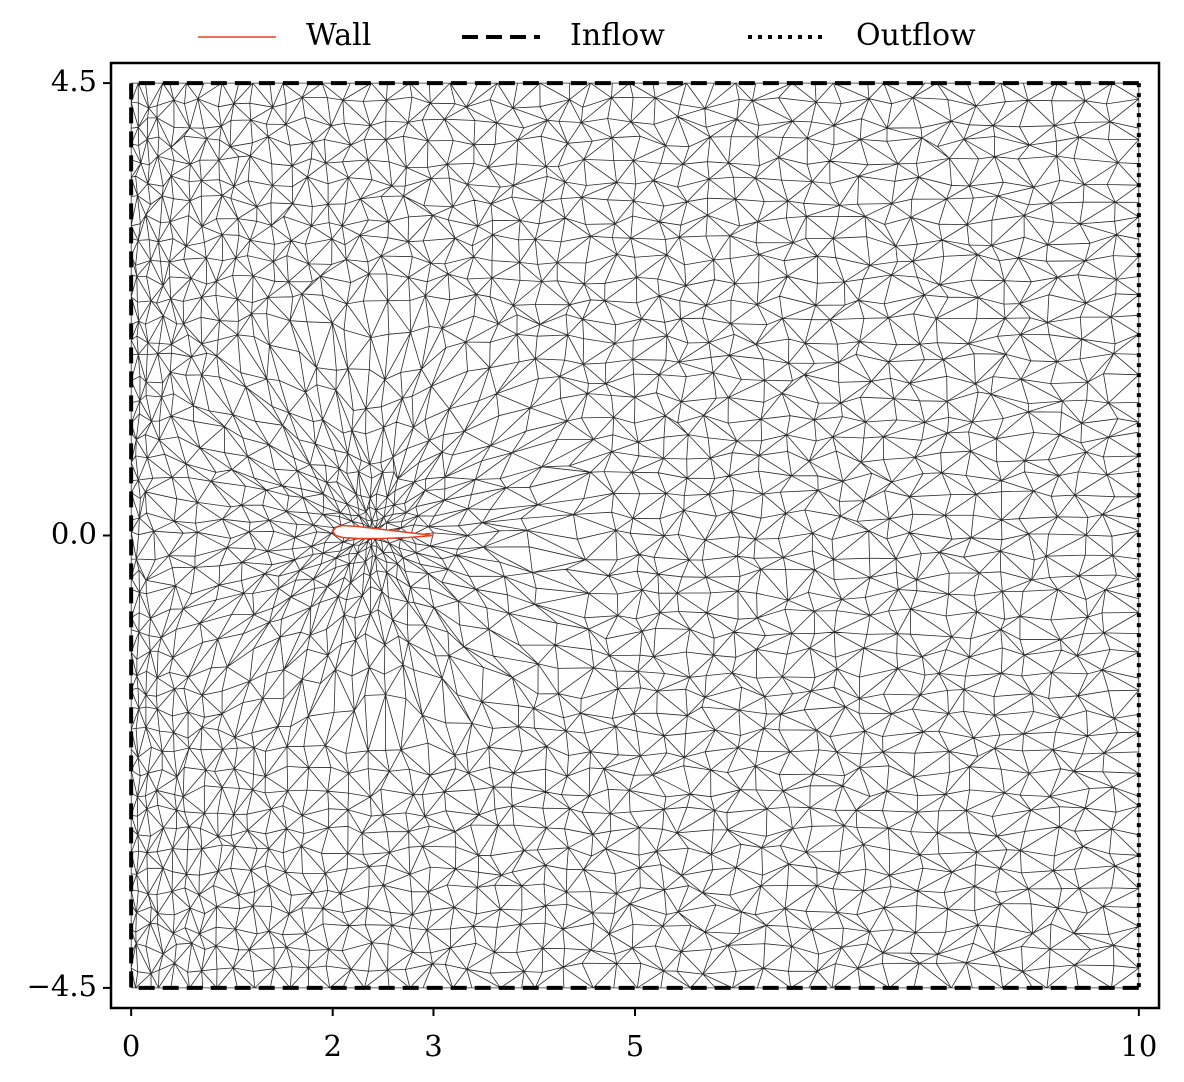 This screenshot has height=1082, width=1184. I want to click on series-line, so click(382, 532).